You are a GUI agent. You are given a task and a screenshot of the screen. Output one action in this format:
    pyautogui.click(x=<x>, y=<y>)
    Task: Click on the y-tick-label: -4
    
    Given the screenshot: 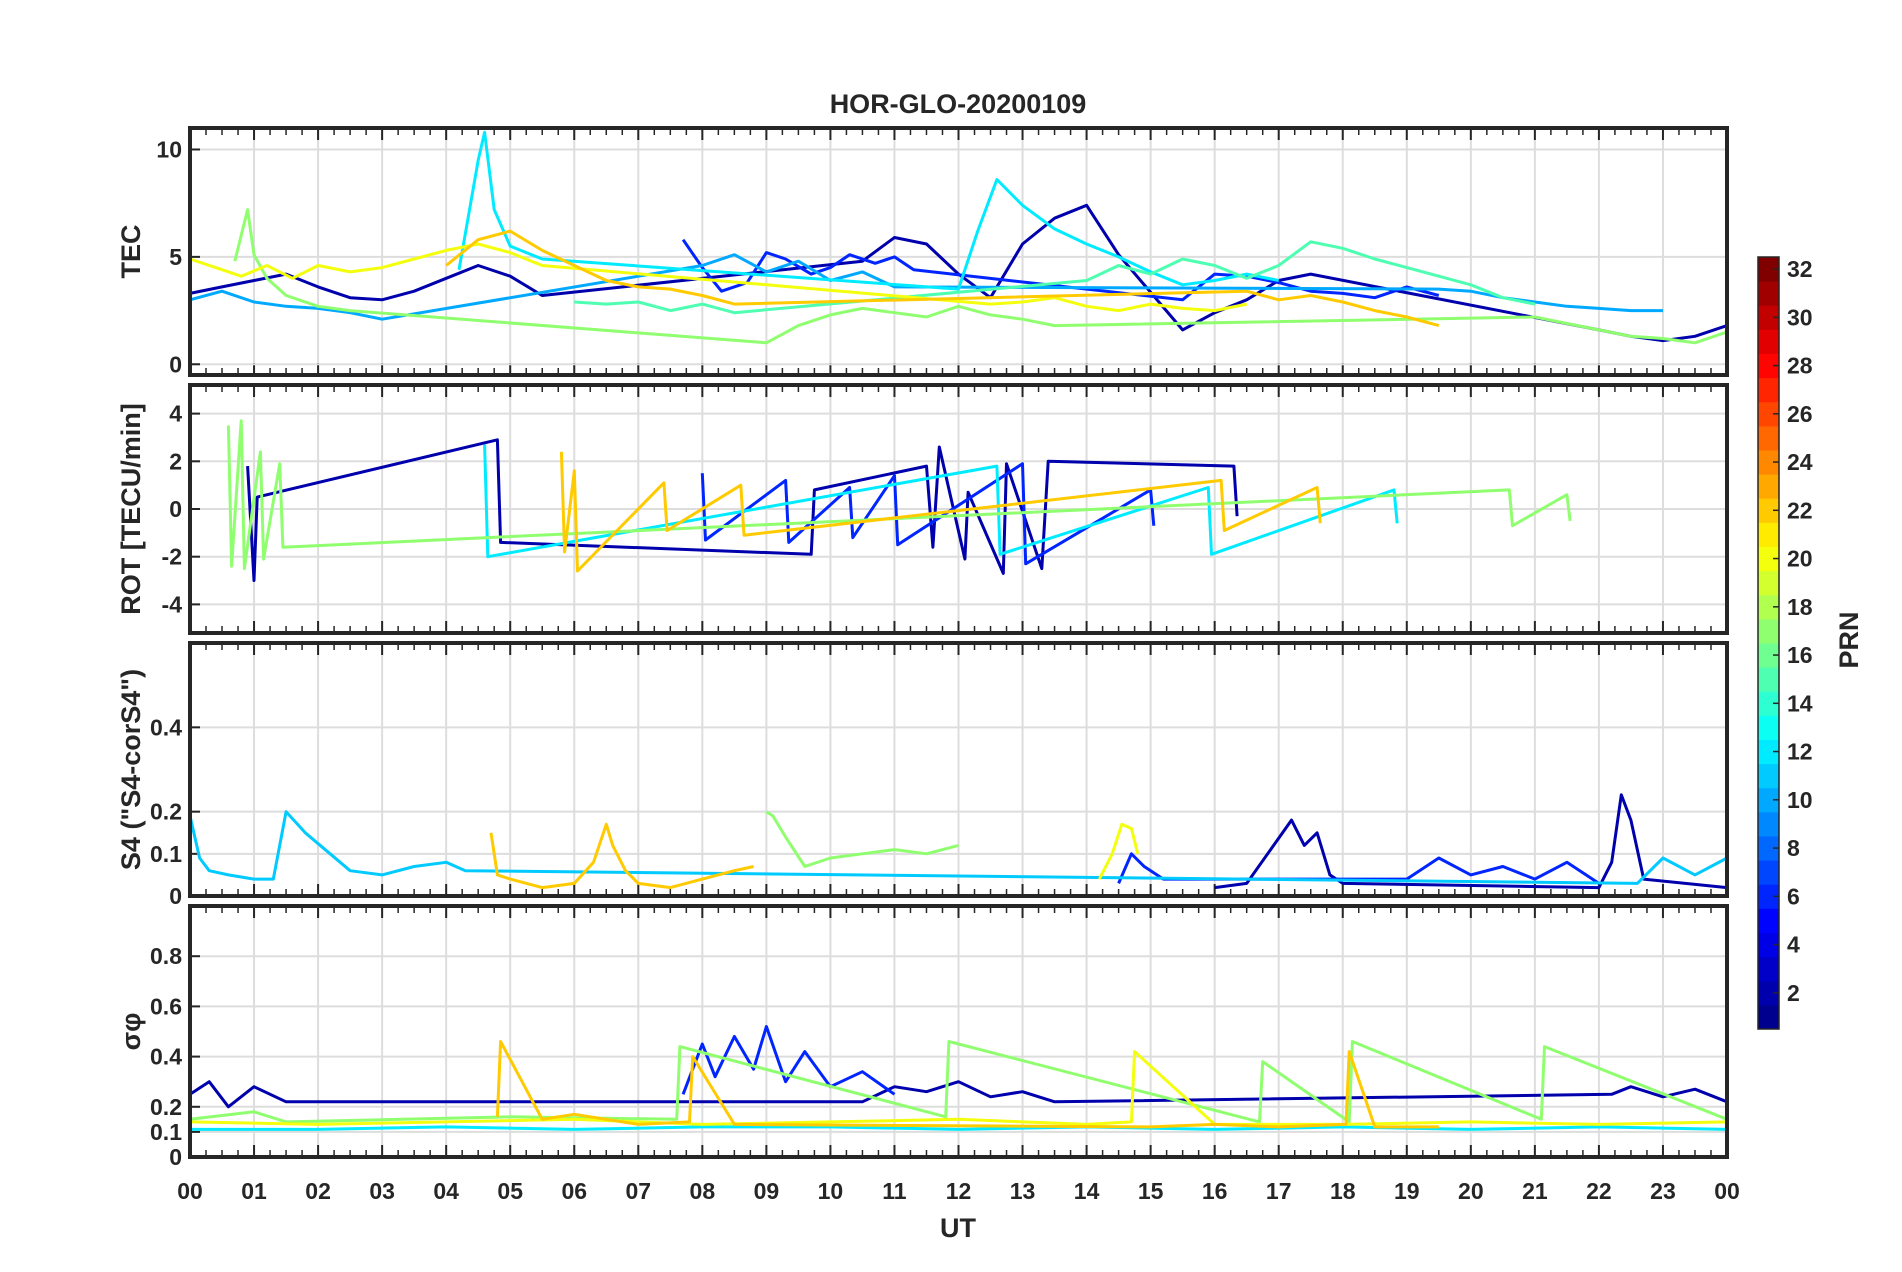 What is the action you would take?
    pyautogui.click(x=172, y=604)
    